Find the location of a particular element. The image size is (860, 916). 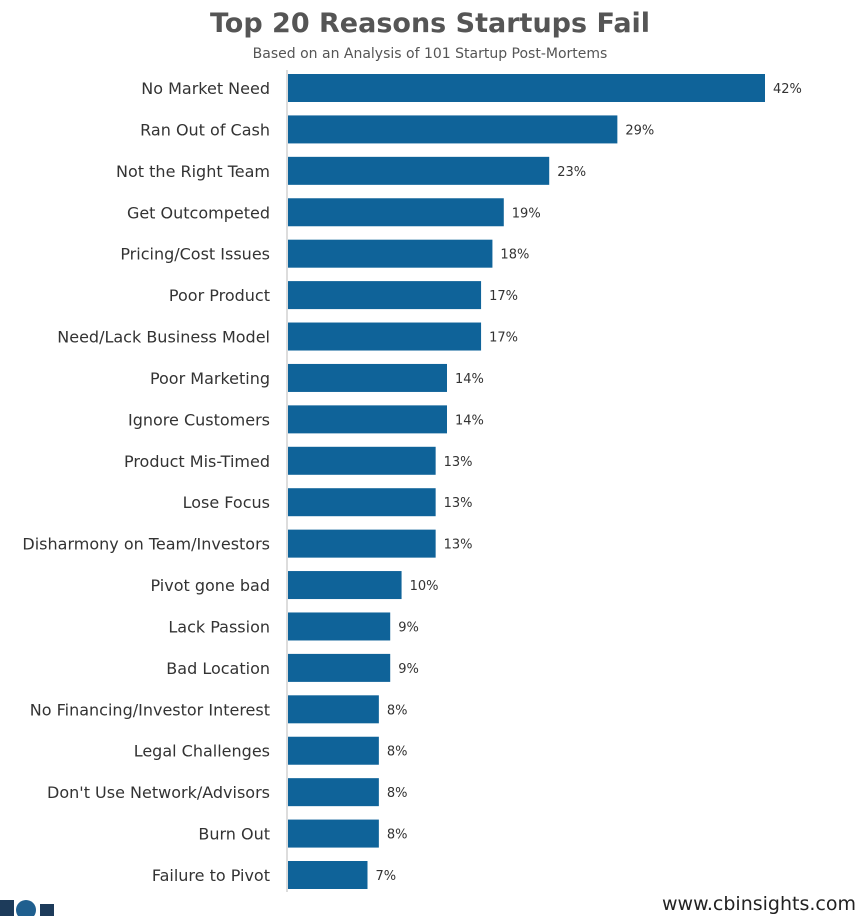

category-label: Ignore Customers is located at coordinates (199, 419).